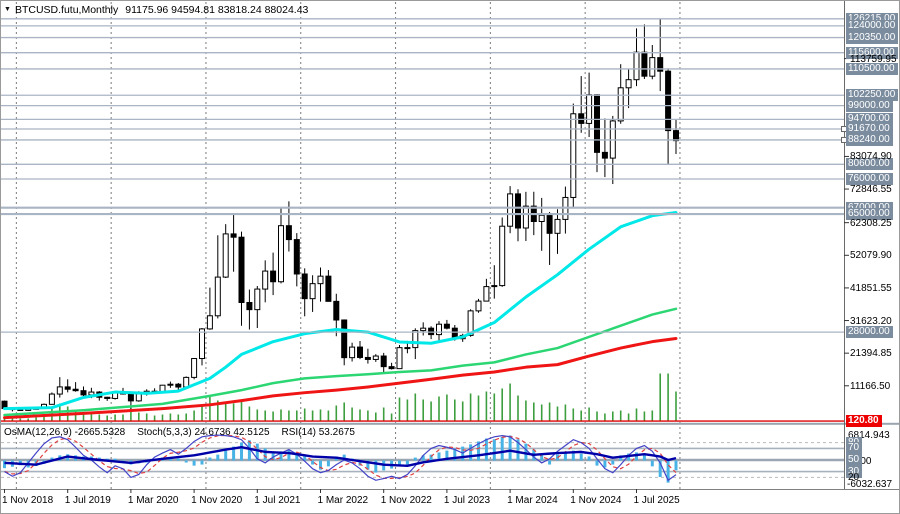  Describe the element at coordinates (656, 500) in the screenshot. I see `date-tick-label: 1 Jul 2025` at that location.